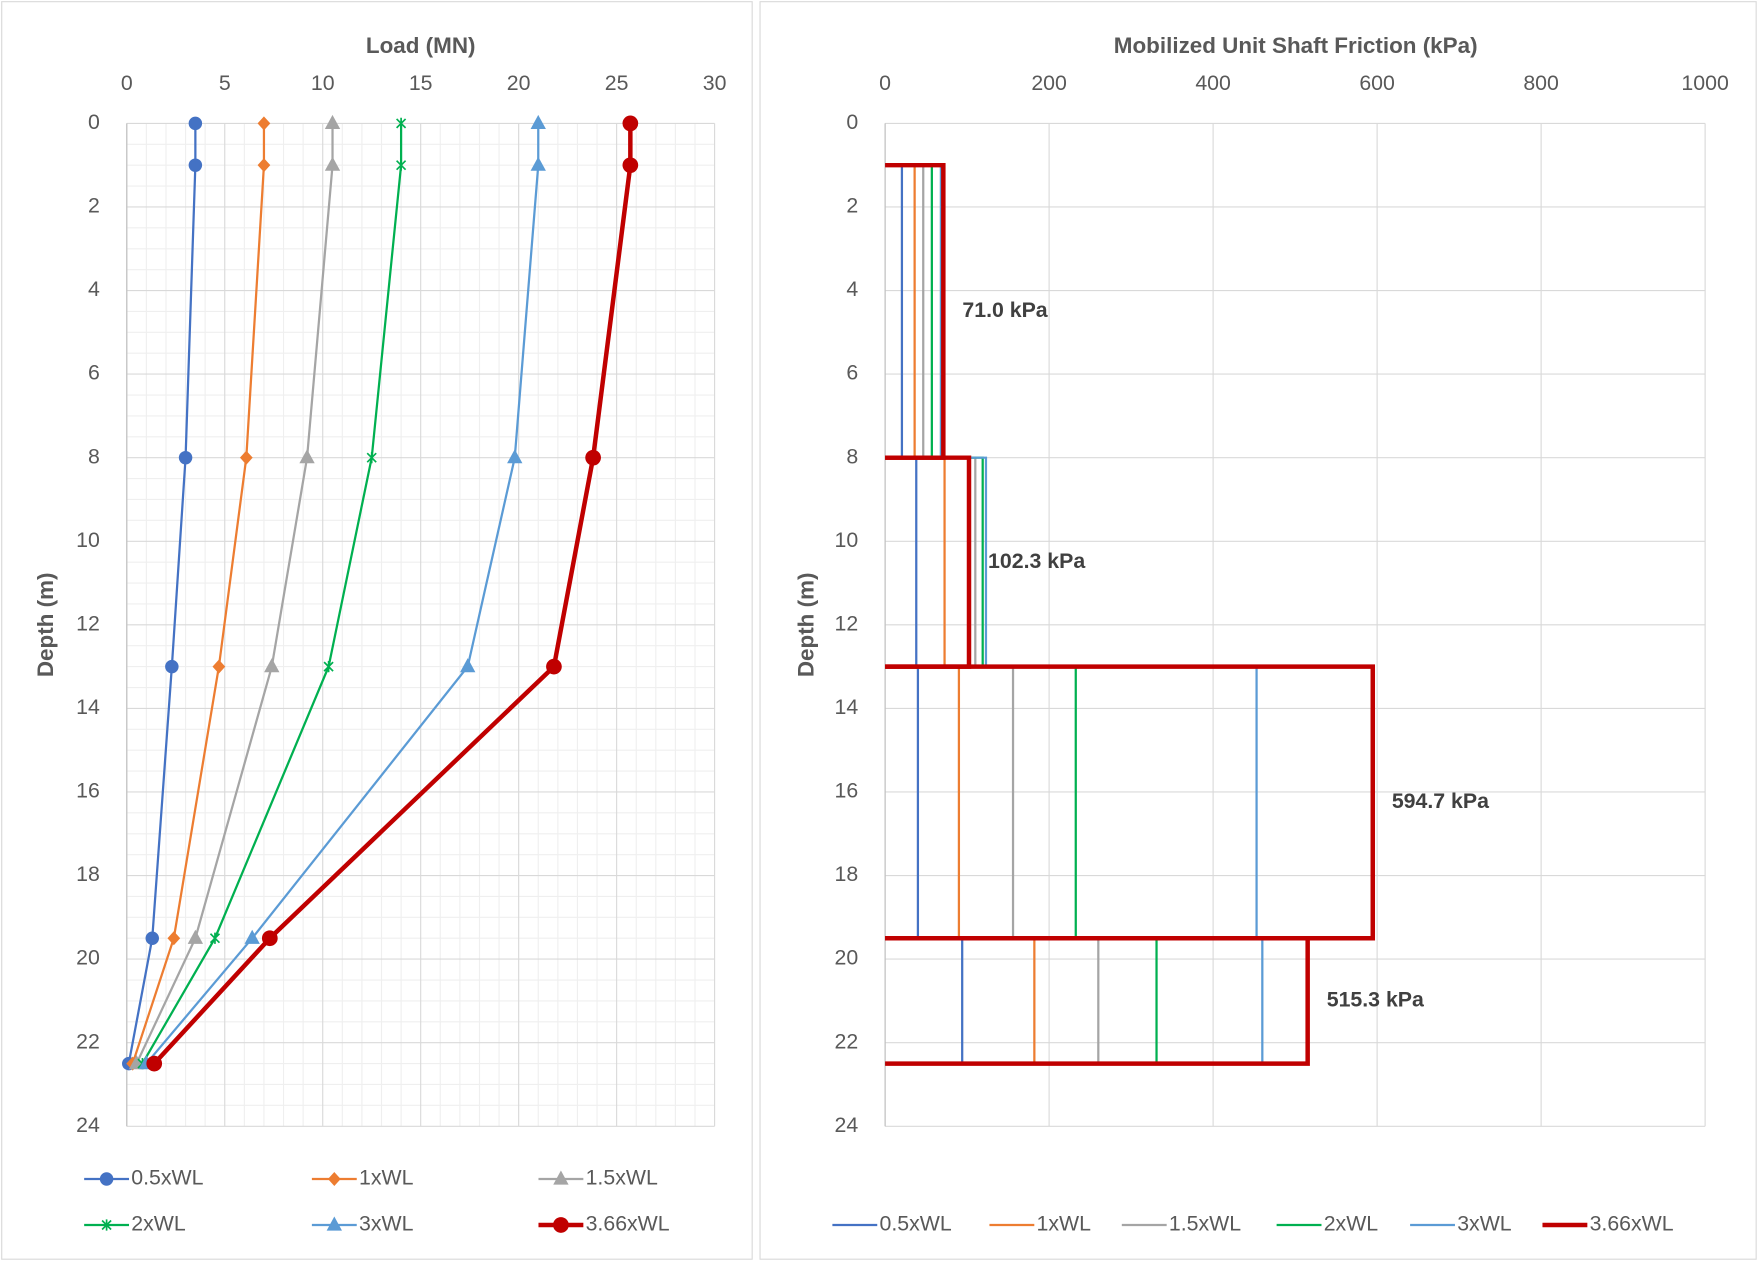  Describe the element at coordinates (225, 83) in the screenshot. I see `x-tick-label: 5` at that location.